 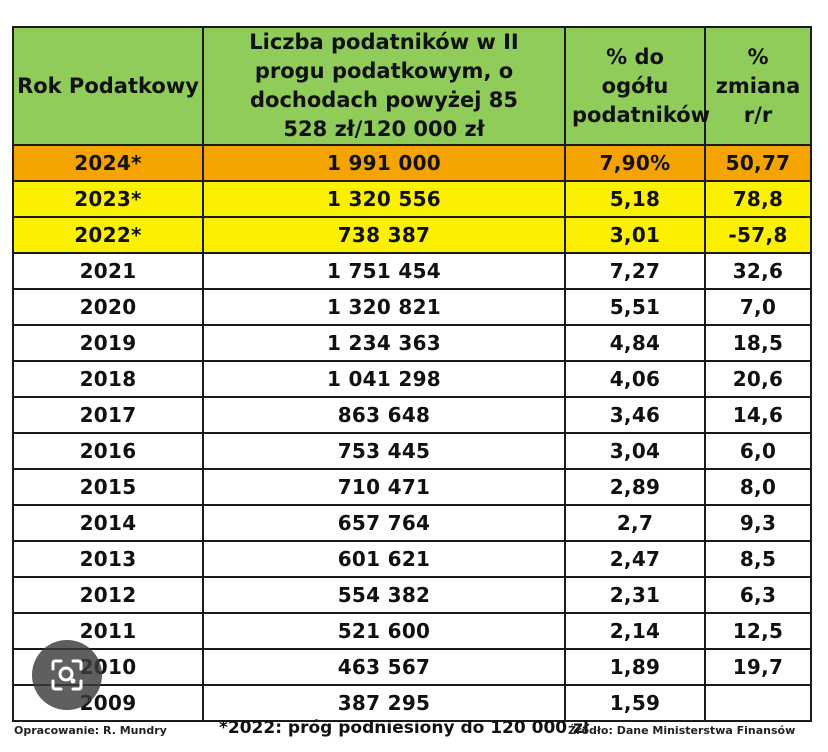 I want to click on cell-change: 8,5, so click(x=758, y=559).